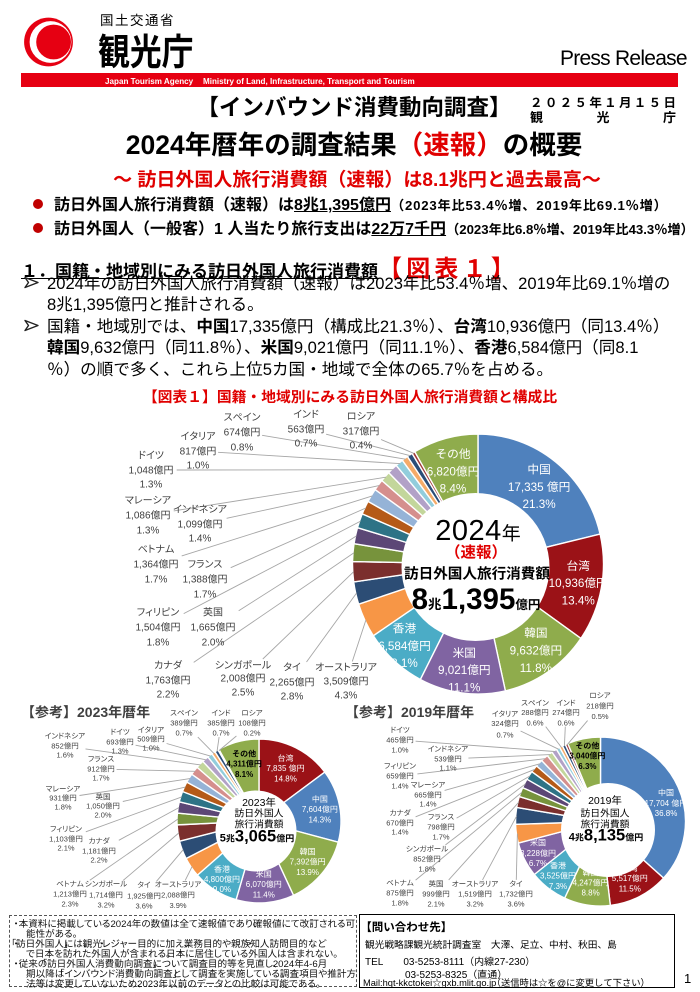  I want to click on svg-text: 6,820億円, so click(453, 470).